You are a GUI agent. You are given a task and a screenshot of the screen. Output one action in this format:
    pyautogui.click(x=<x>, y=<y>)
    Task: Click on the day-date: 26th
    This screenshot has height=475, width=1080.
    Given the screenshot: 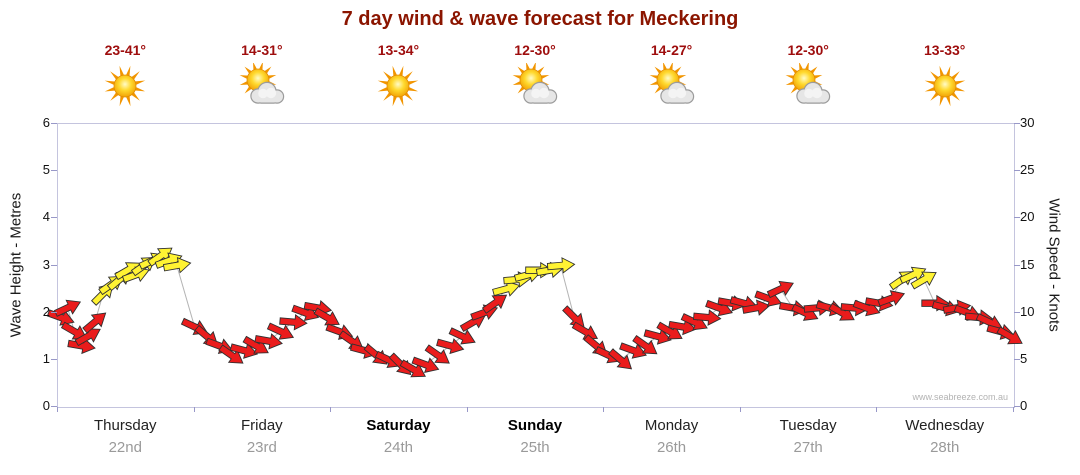 What is the action you would take?
    pyautogui.click(x=671, y=447)
    